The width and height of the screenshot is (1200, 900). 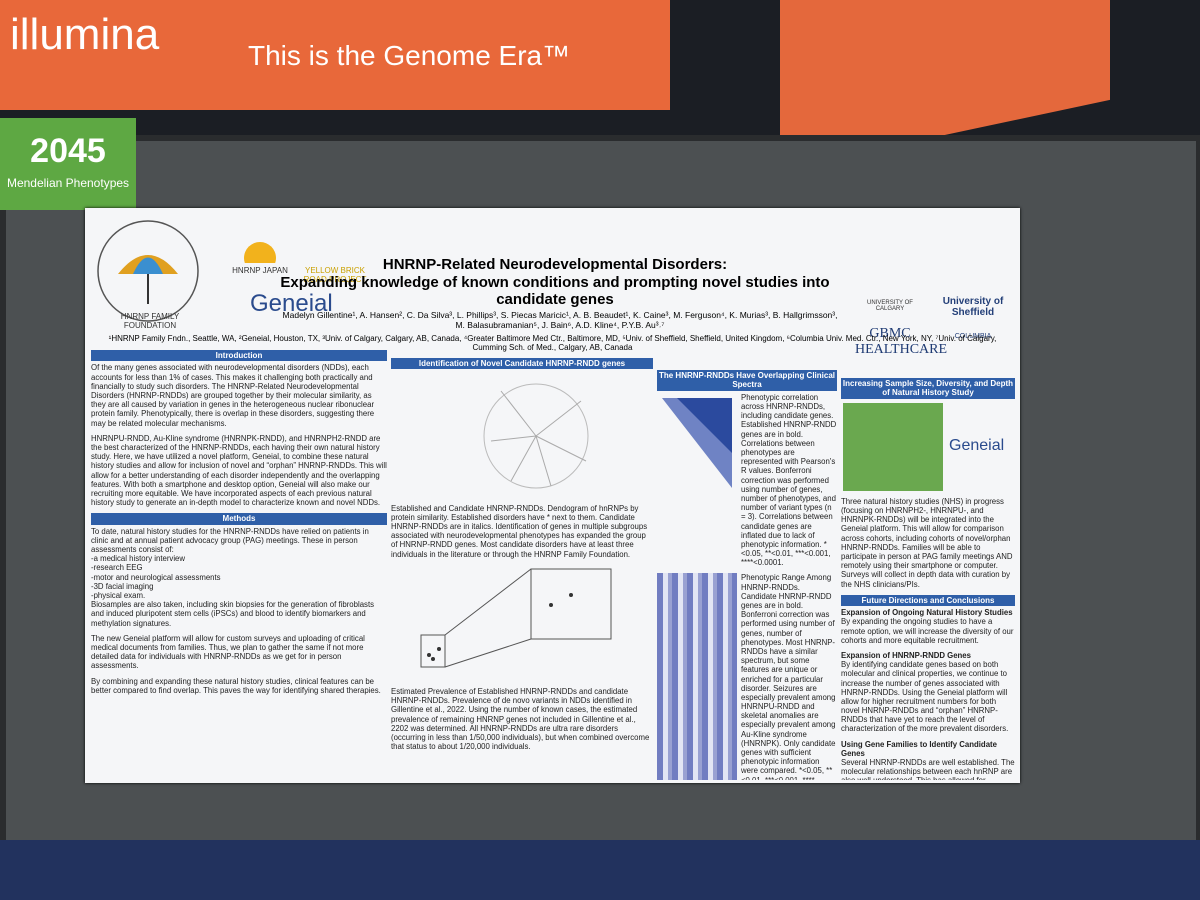 What do you see at coordinates (260, 270) in the screenshot?
I see `logo-text: HNRNP JAPAN` at bounding box center [260, 270].